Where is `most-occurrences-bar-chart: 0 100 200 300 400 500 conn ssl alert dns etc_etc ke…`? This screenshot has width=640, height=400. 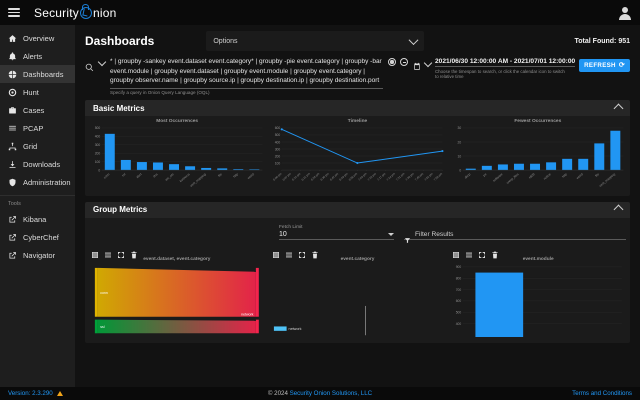 most-occurrences-bar-chart: 0 100 200 300 400 500 conn ssl alert dns etc_etc ke… is located at coordinates (177, 158).